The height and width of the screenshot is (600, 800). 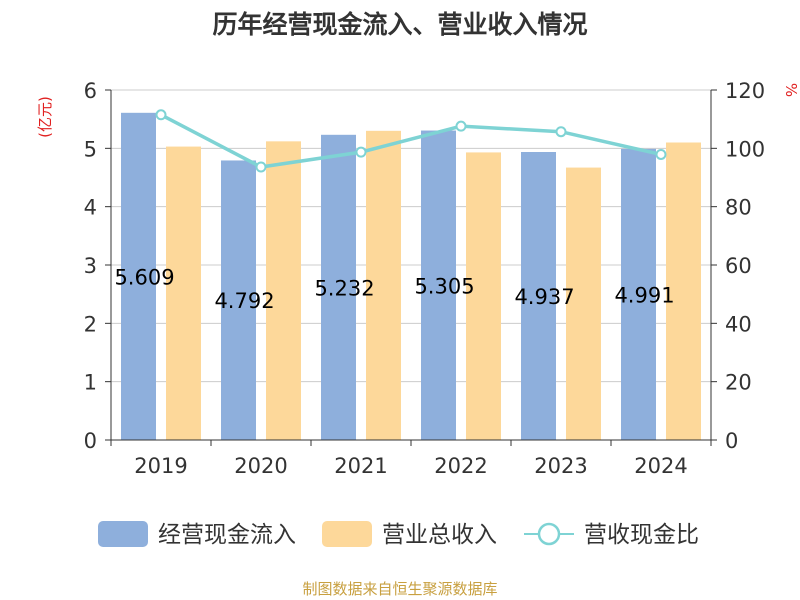 I want to click on data-label: 5.609, so click(x=144, y=277).